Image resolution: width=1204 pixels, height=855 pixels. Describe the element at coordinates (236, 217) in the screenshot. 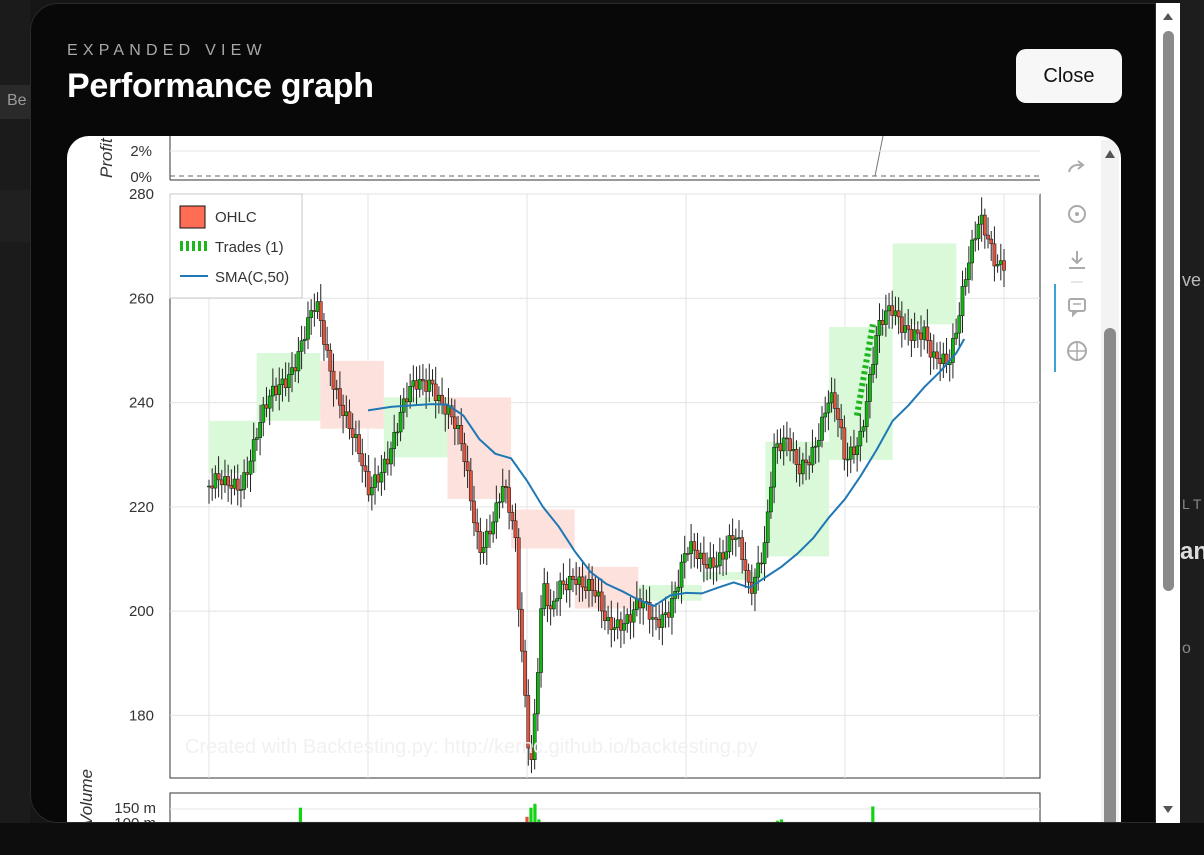

I see `legend-item-ohlc: OHLC` at that location.